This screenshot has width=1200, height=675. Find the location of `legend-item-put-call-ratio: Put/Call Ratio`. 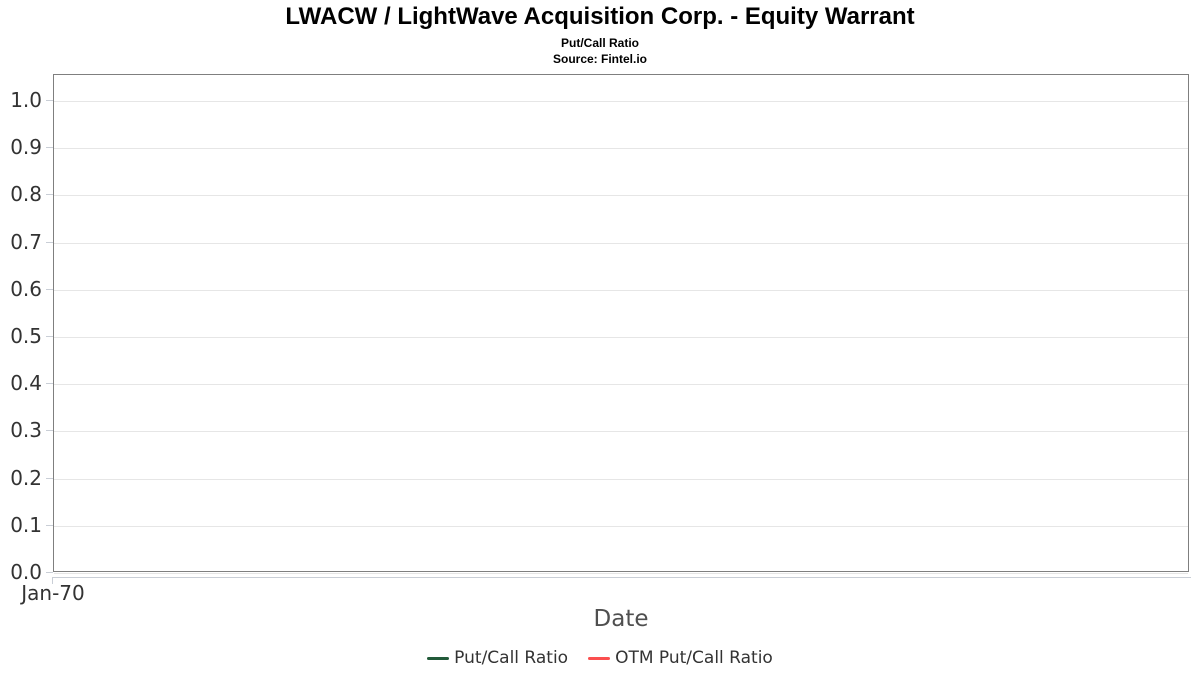

legend-item-put-call-ratio: Put/Call Ratio is located at coordinates (497, 658).